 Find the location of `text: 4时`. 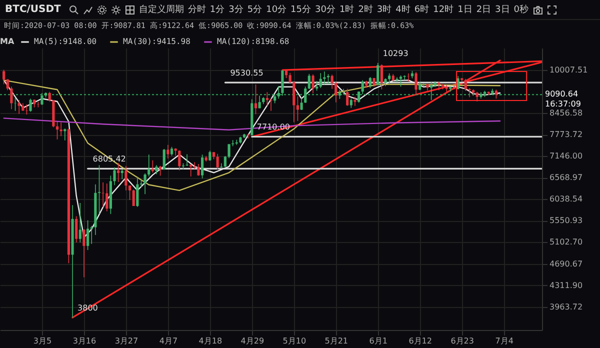

text: 4时 is located at coordinates (403, 10).